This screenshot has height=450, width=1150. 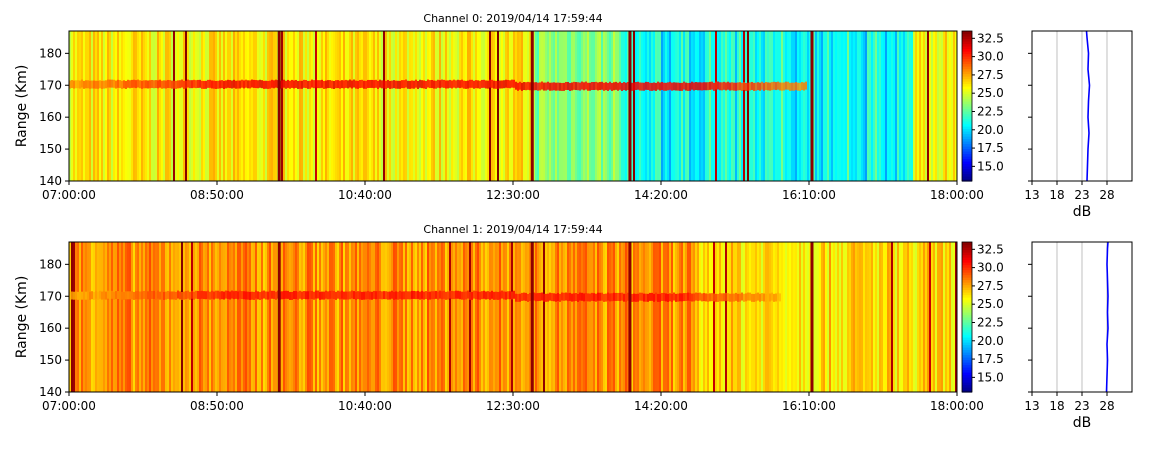 I want to click on profile-x-tick-label: 13, so click(x=1031, y=406).